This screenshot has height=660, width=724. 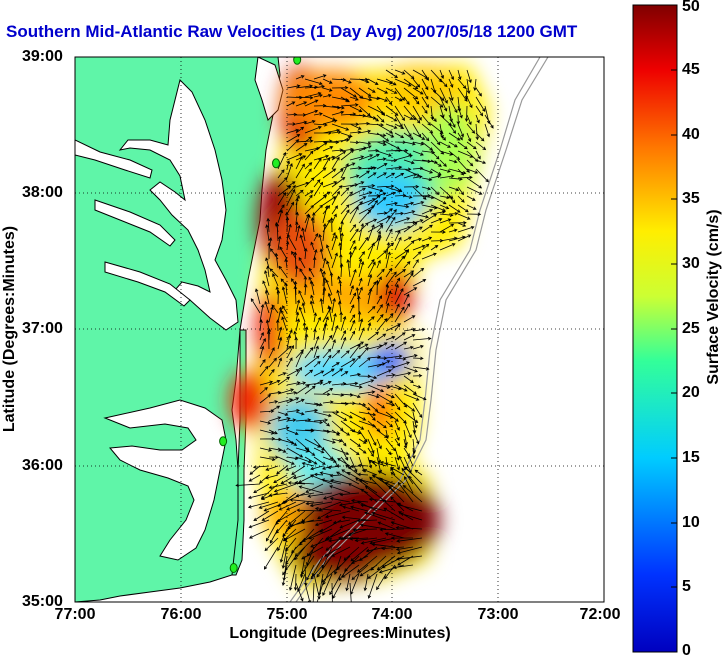 What do you see at coordinates (178, 205) in the screenshot?
I see `chesapeake-bay` at bounding box center [178, 205].